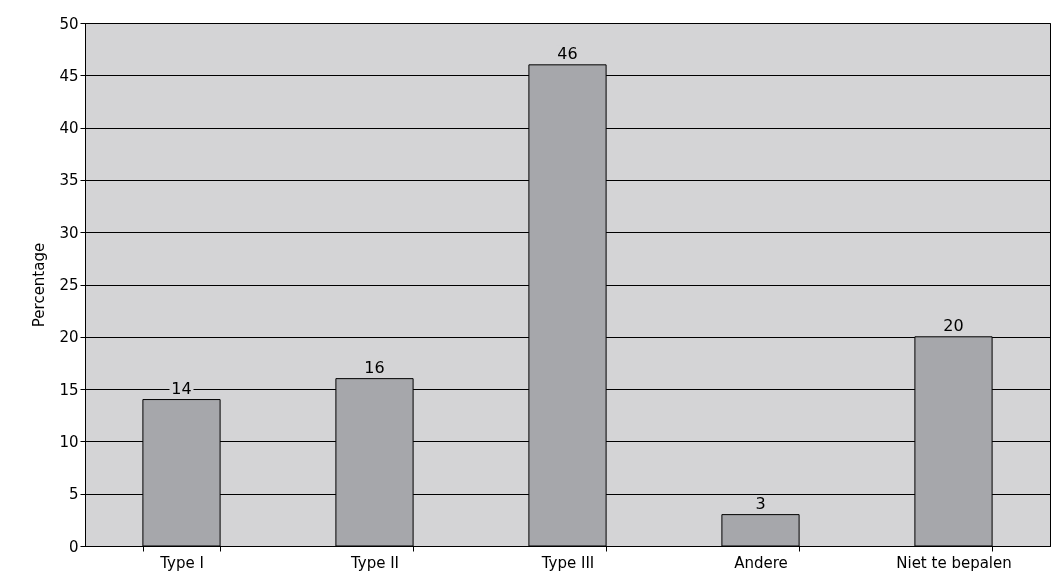 The width and height of the screenshot is (1064, 579). What do you see at coordinates (954, 562) in the screenshot?
I see `x-tick-label: Niet te bepalen` at bounding box center [954, 562].